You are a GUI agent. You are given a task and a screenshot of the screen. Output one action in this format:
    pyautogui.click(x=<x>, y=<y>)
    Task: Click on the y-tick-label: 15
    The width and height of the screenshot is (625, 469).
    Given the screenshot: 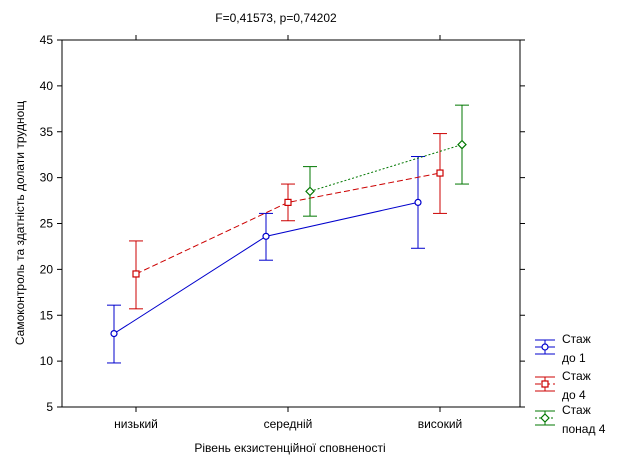 What is the action you would take?
    pyautogui.click(x=47, y=315)
    